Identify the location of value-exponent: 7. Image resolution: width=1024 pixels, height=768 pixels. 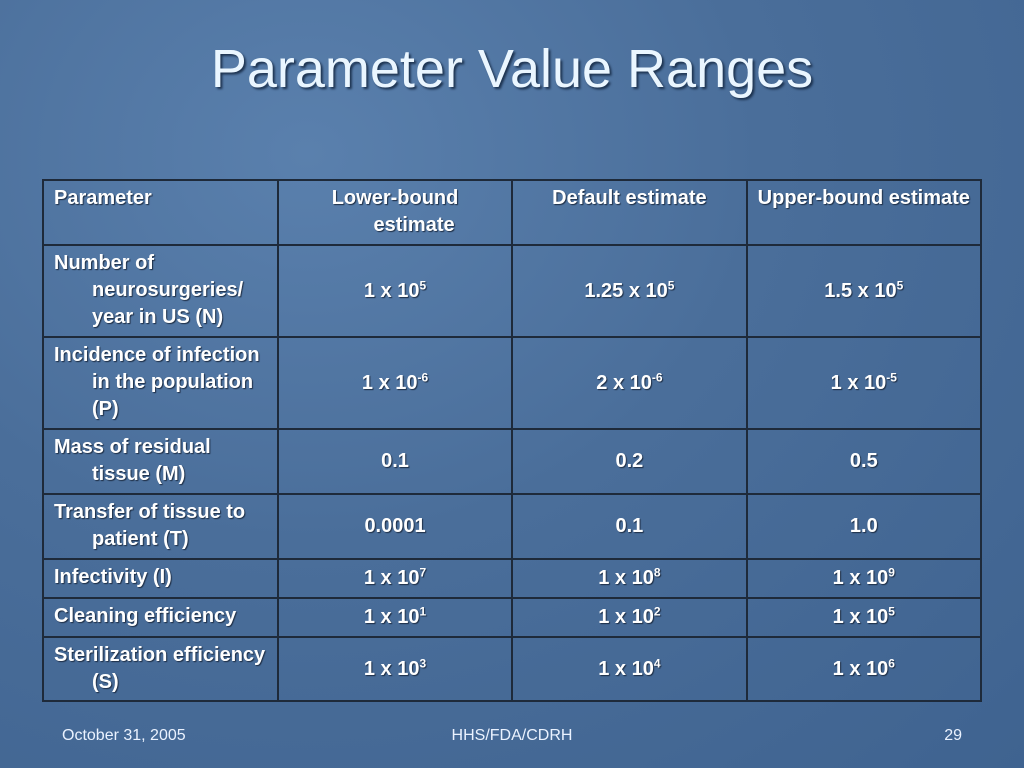
(423, 572).